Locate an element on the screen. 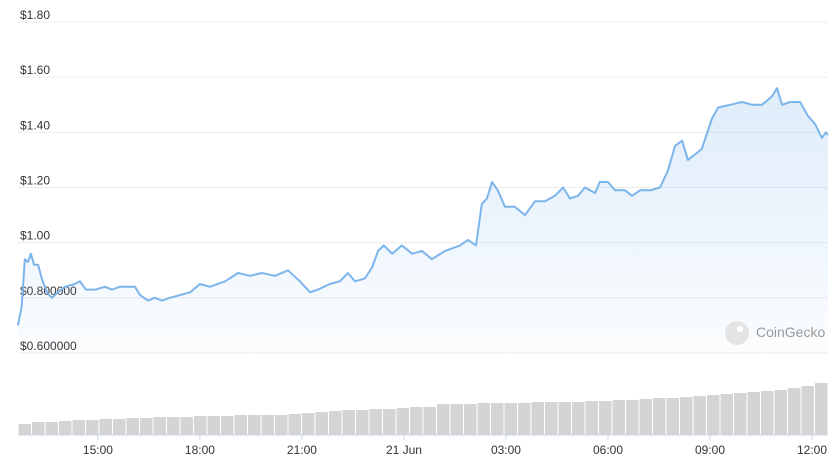 This screenshot has height=467, width=838. watermark-logo-eye is located at coordinates (740, 329).